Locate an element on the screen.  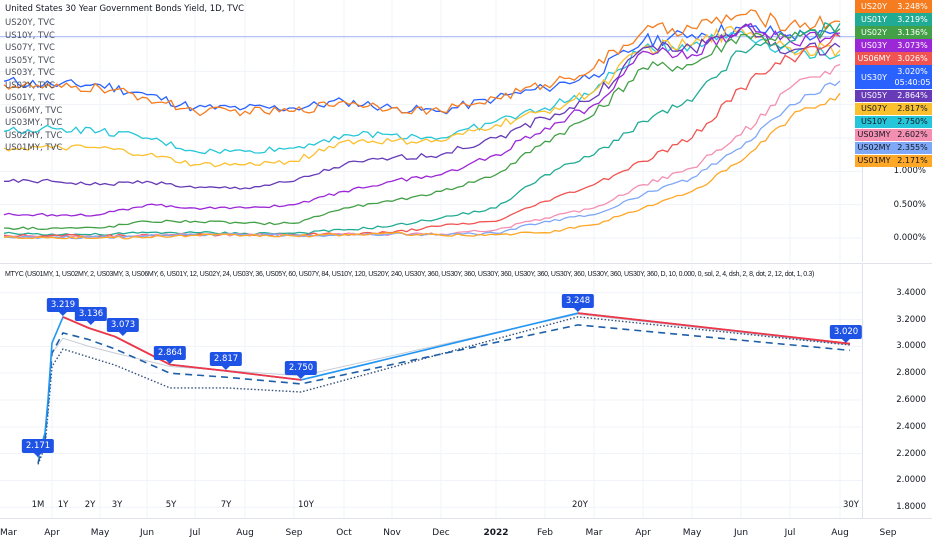
legend-item-us10y: US10Y, TVC is located at coordinates (30, 35).